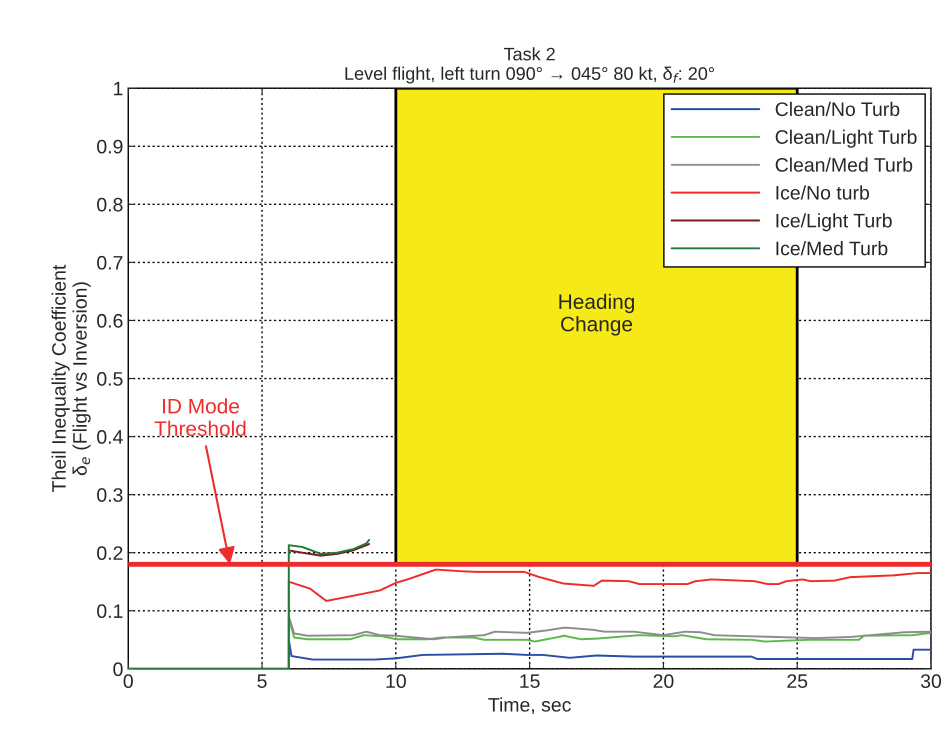  I want to click on chart-subtitle: Level flight, left turn 090° → 045° 80 kt, δ$_{f}$: 20°, so click(529, 75).